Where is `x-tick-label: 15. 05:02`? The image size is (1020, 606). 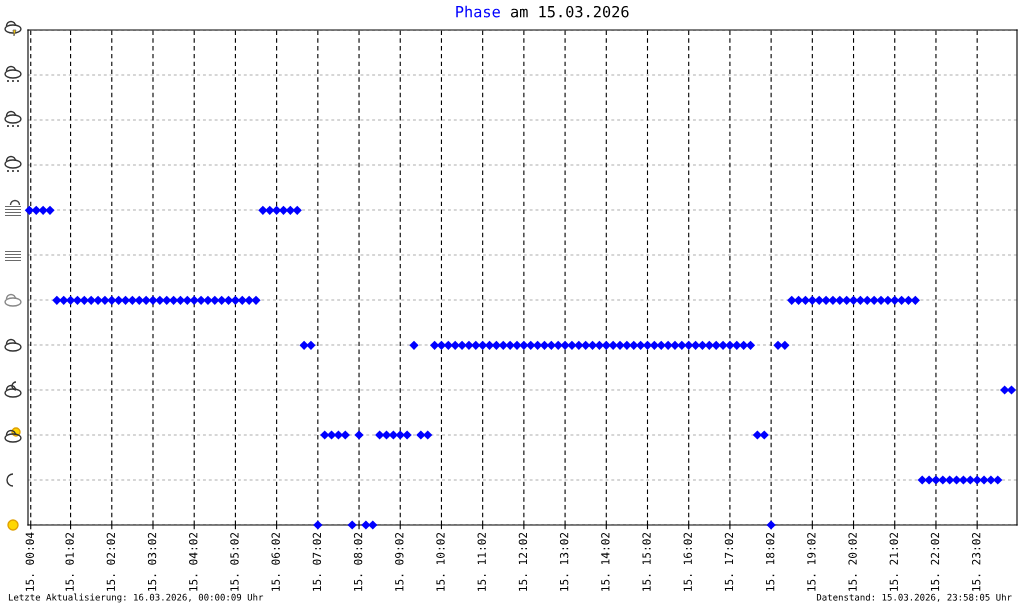 x-tick-label: 15. 05:02 is located at coordinates (234, 561).